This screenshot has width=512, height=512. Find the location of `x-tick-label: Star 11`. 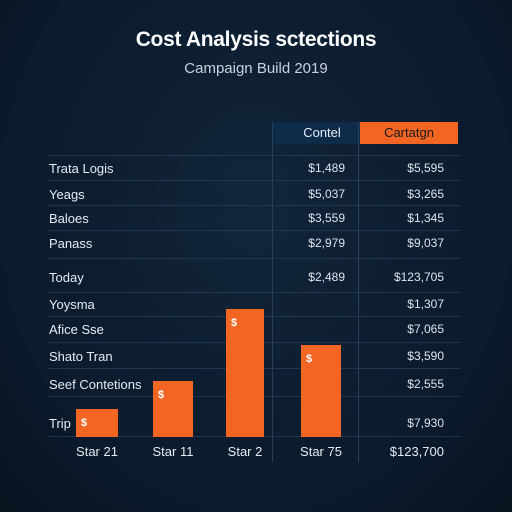

x-tick-label: Star 11 is located at coordinates (173, 451).